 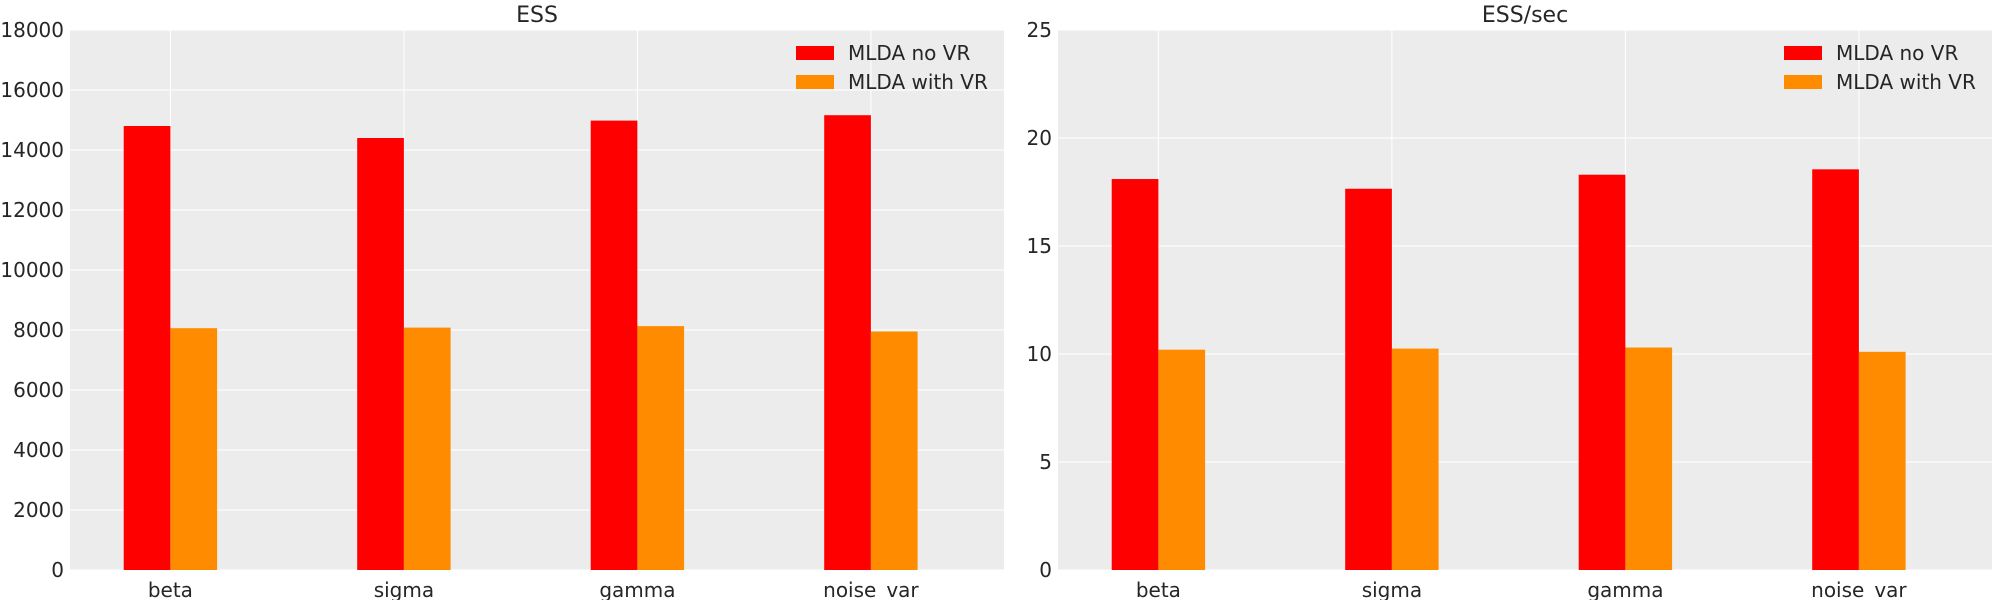 I want to click on y-tick-label: 6000, so click(x=38, y=390).